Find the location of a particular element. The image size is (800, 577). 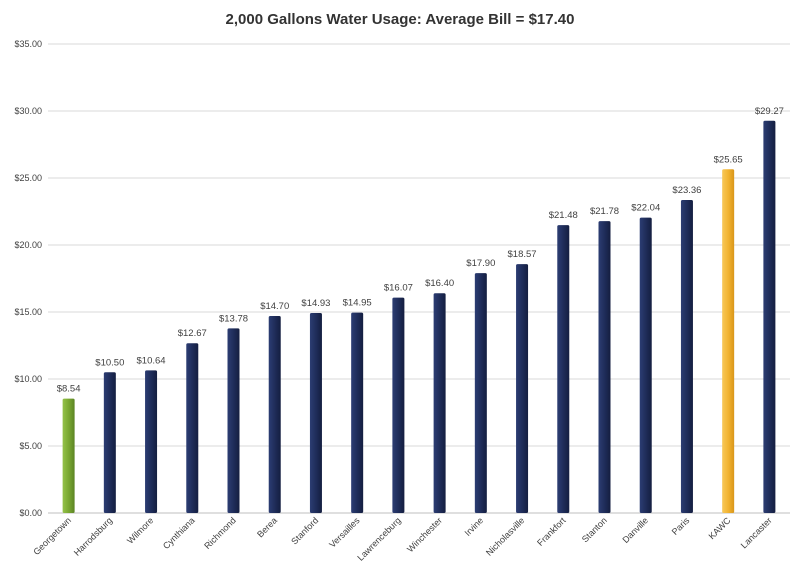

y-tick-label: $10.00 is located at coordinates (28, 379).